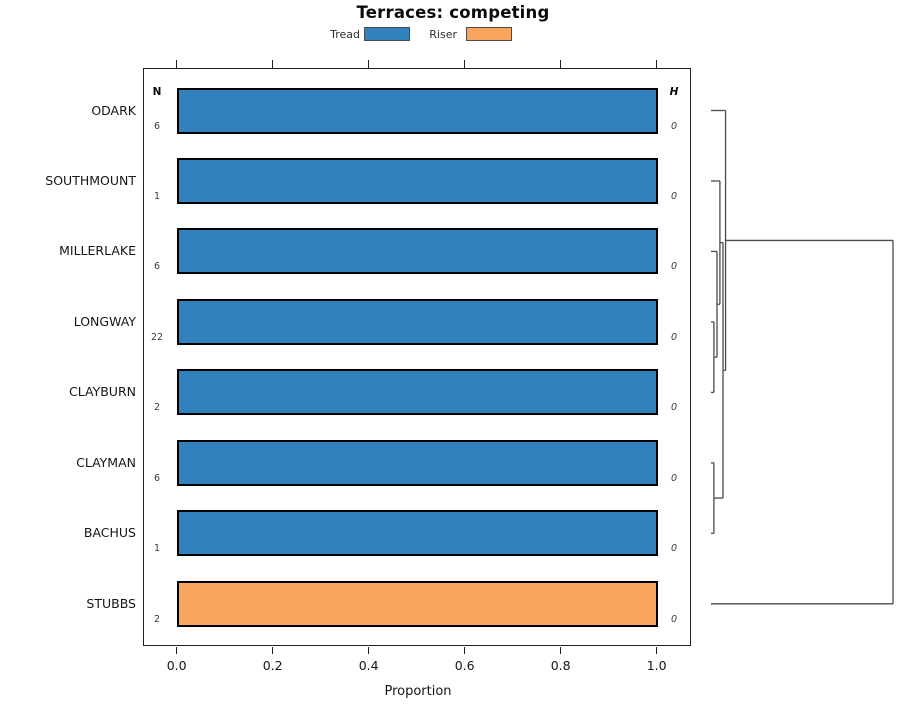  What do you see at coordinates (157, 549) in the screenshot?
I see `n-value-bachus: 1` at bounding box center [157, 549].